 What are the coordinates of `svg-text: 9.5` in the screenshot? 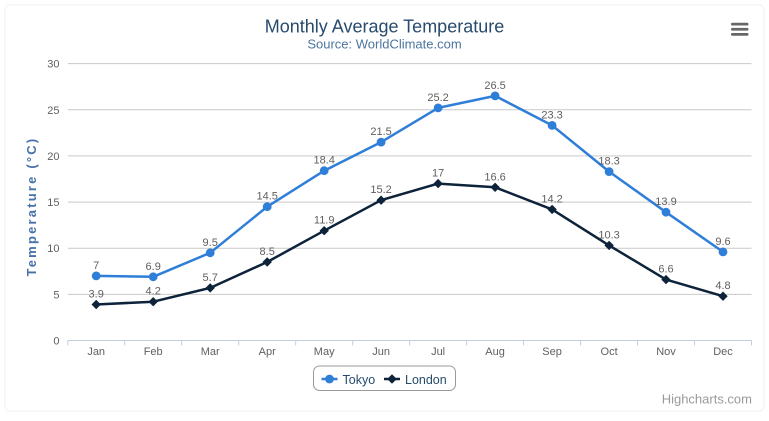 It's located at (210, 243).